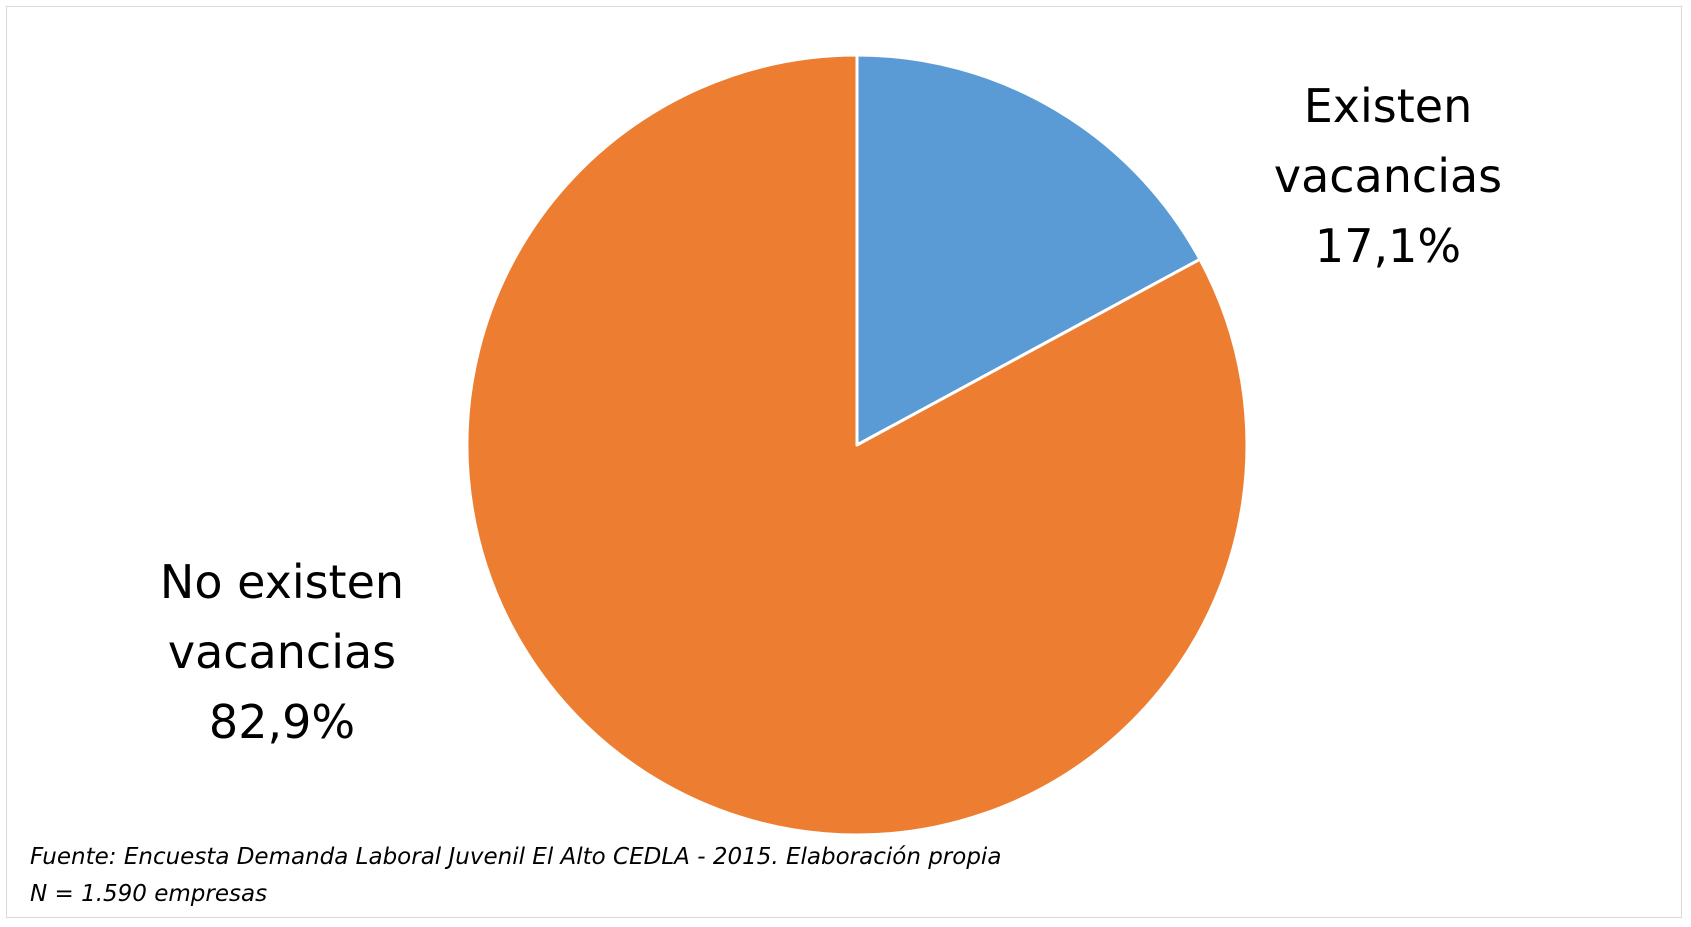 The width and height of the screenshot is (1691, 927). What do you see at coordinates (1028, 250) in the screenshot?
I see `pie-slice-existen-vacancias` at bounding box center [1028, 250].